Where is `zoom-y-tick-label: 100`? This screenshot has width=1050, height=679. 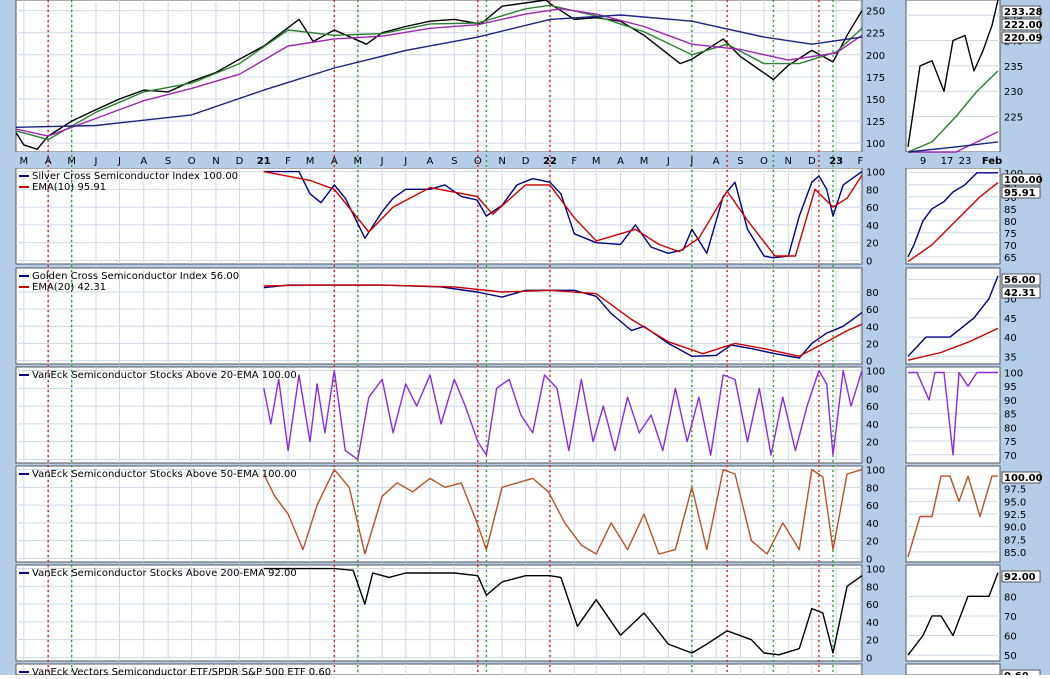
zoom-y-tick-label: 100 is located at coordinates (1013, 373).